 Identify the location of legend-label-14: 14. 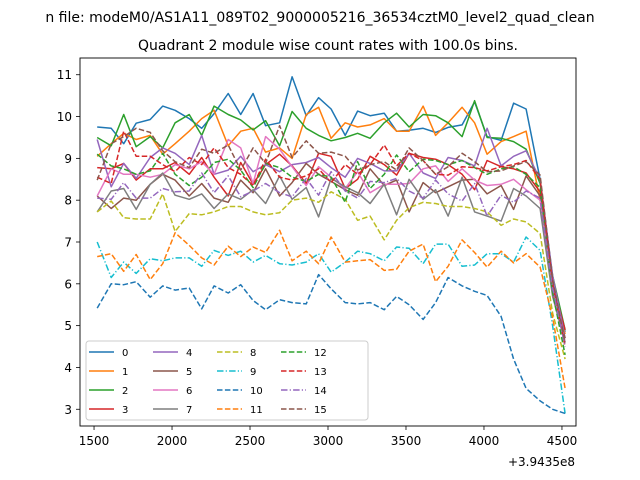
(320, 391).